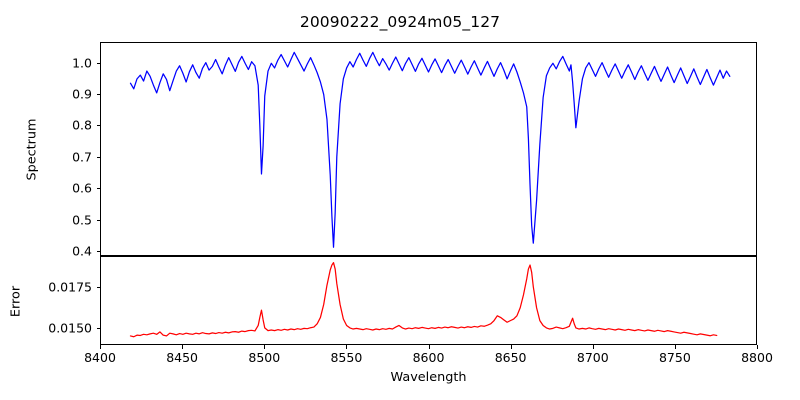  What do you see at coordinates (592, 357) in the screenshot?
I see `x-tick-label: 8700` at bounding box center [592, 357].